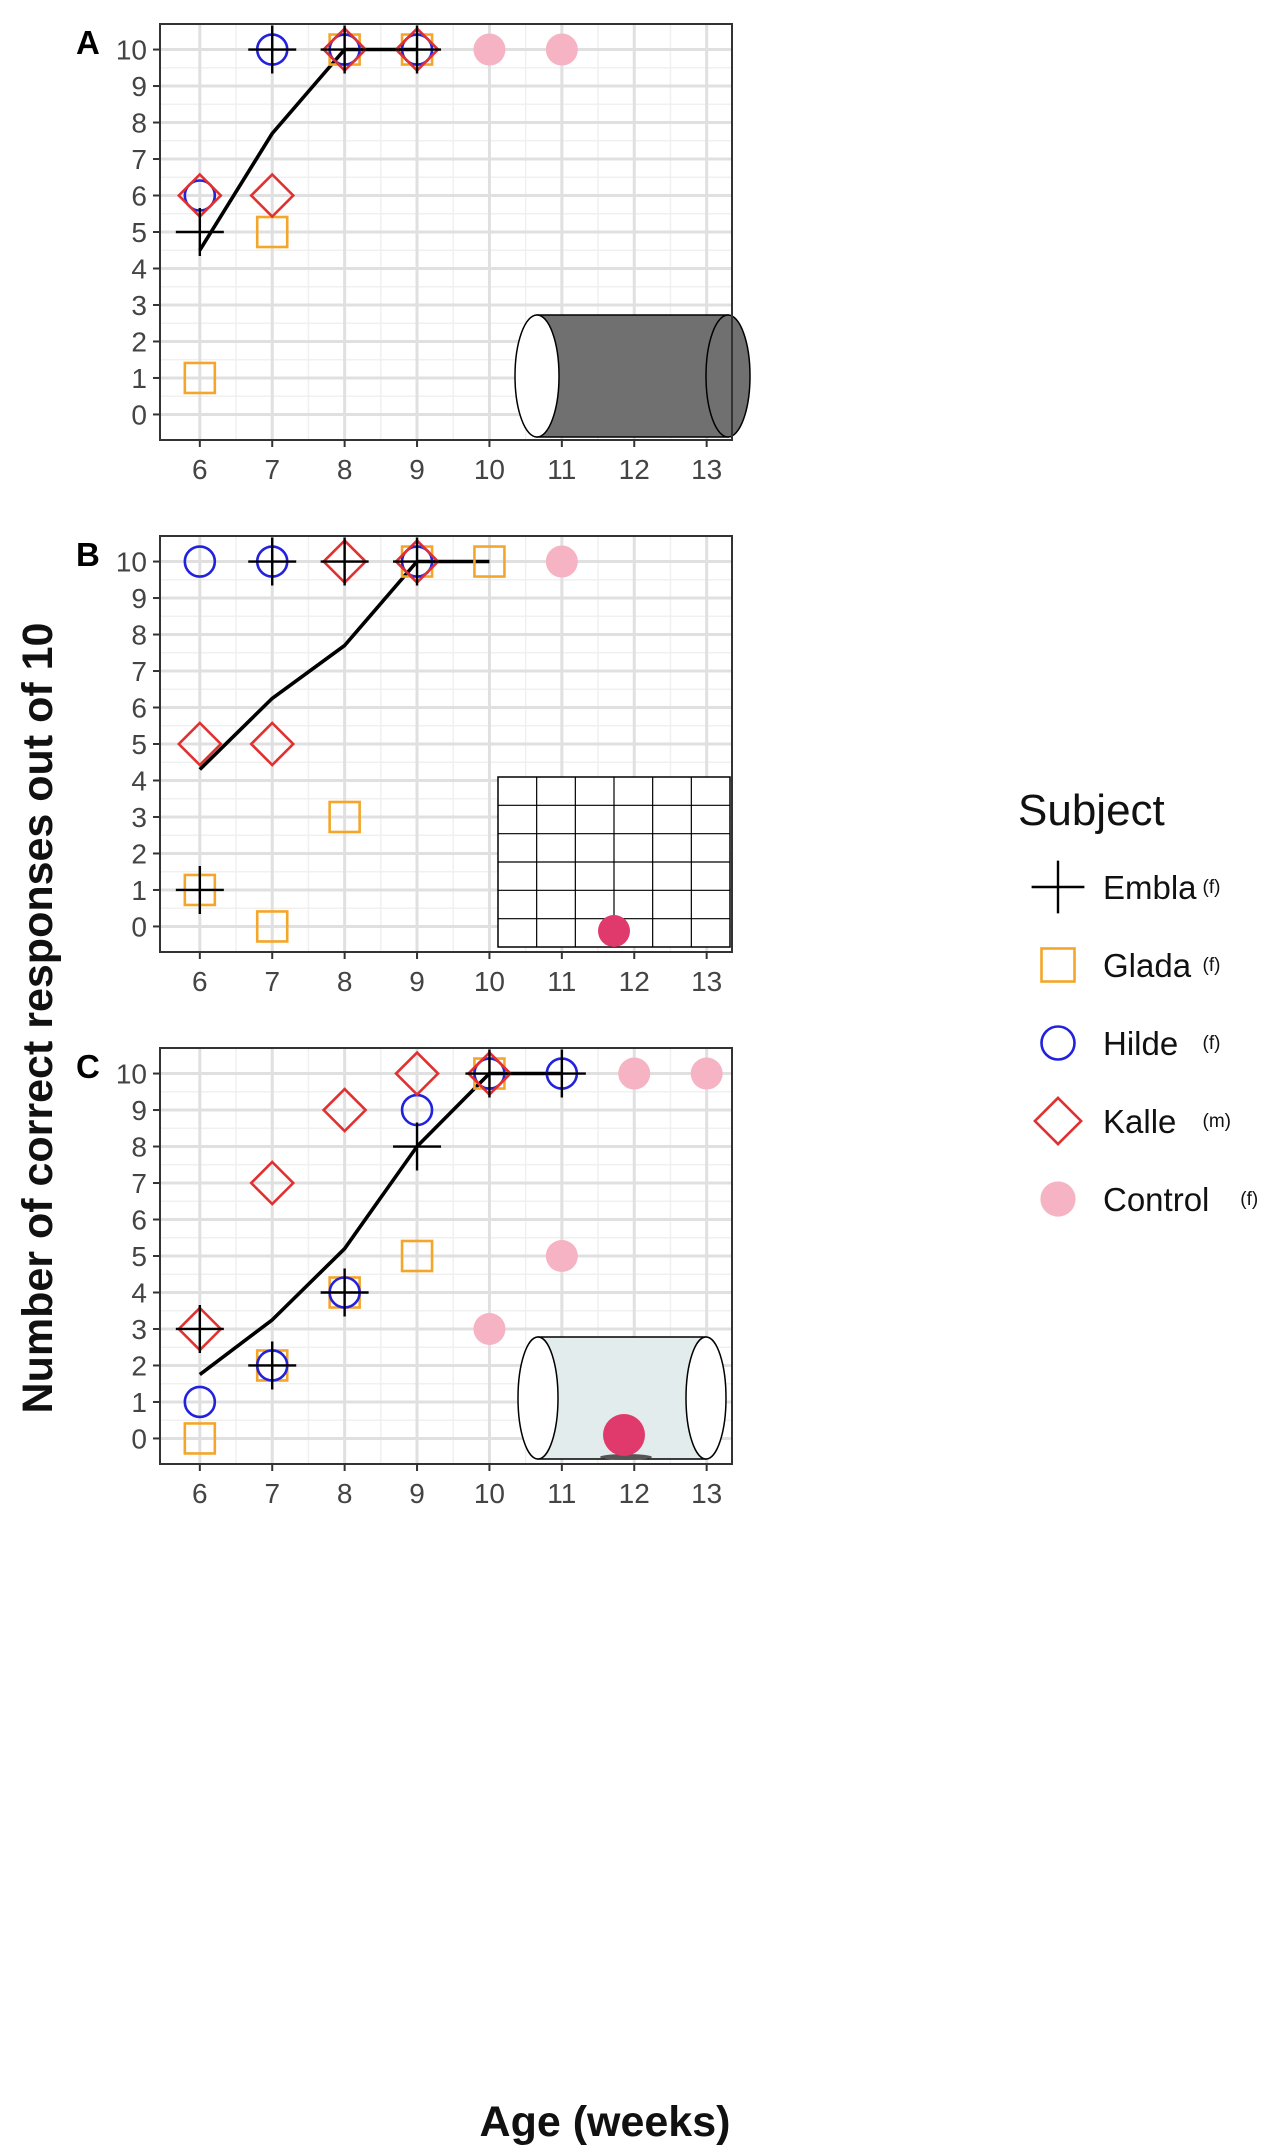 This screenshot has height=2156, width=1272. Describe the element at coordinates (1058, 1121) in the screenshot. I see `legend-key-kalle` at that location.